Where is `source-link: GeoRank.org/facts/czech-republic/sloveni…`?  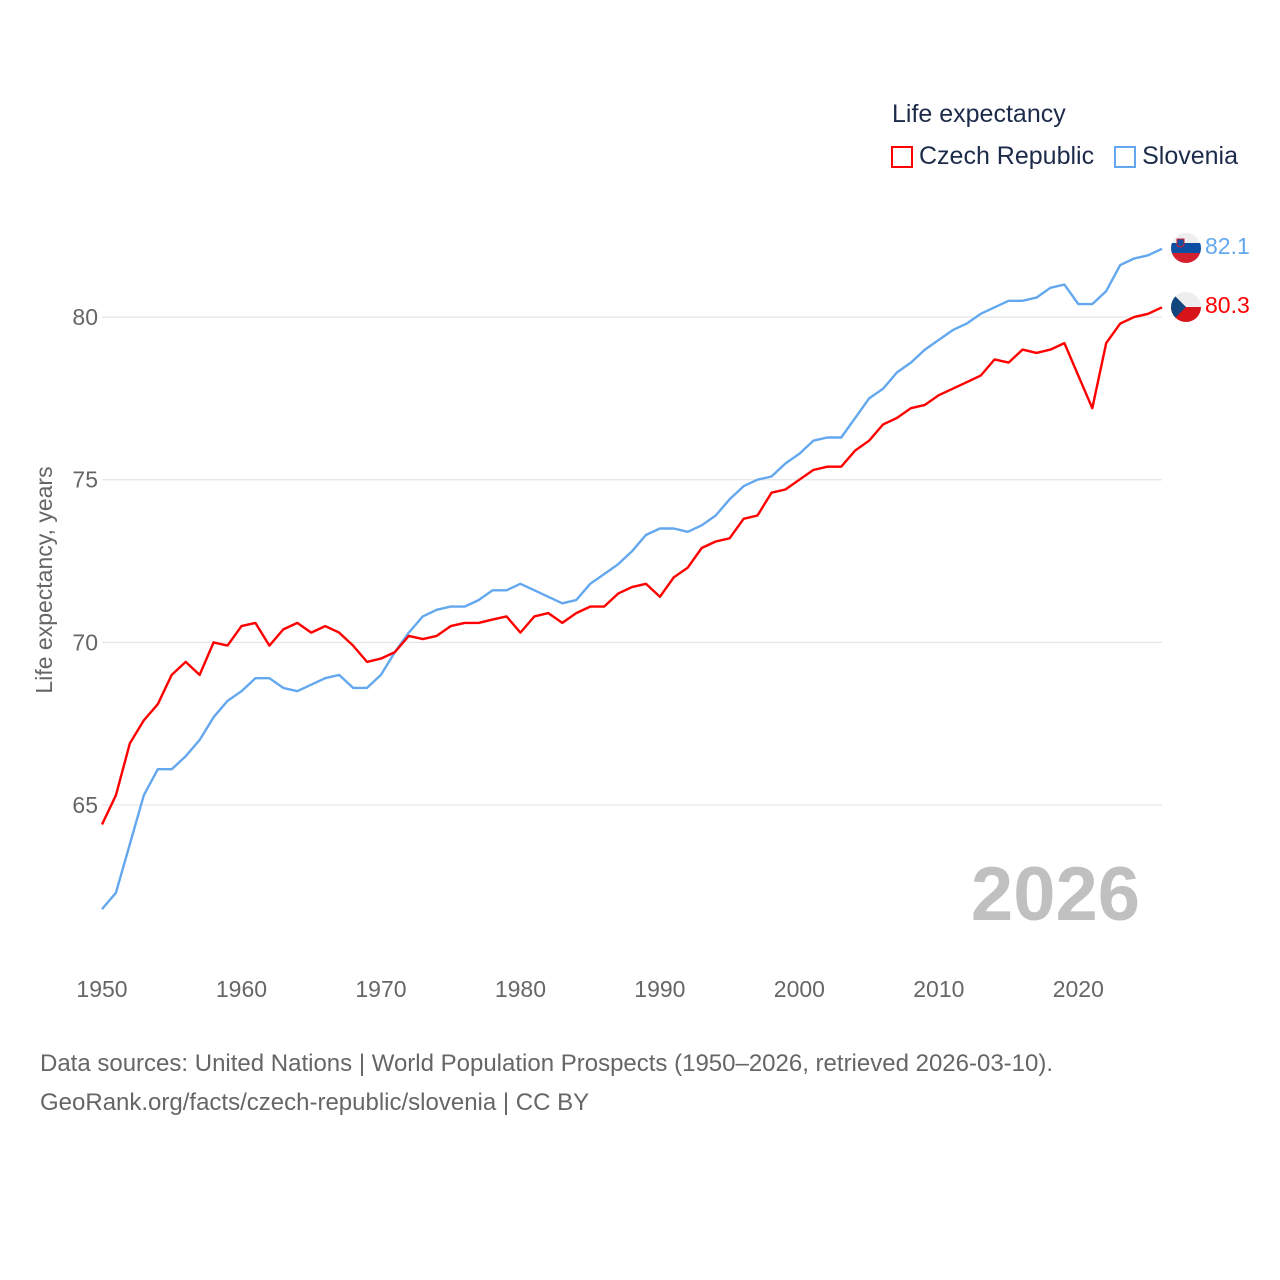 source-link: GeoRank.org/facts/czech-republic/sloveni… is located at coordinates (315, 1102).